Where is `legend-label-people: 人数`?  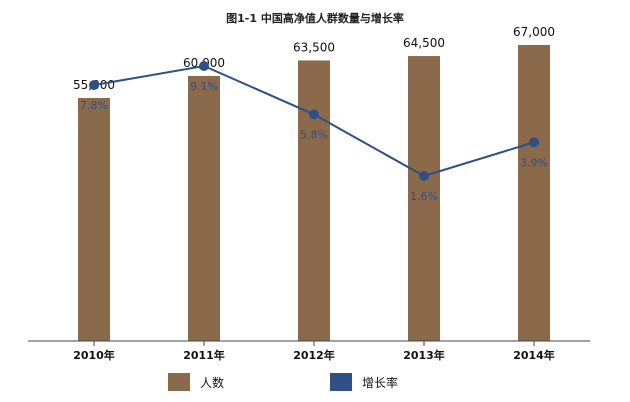 legend-label-people: 人数 is located at coordinates (212, 382).